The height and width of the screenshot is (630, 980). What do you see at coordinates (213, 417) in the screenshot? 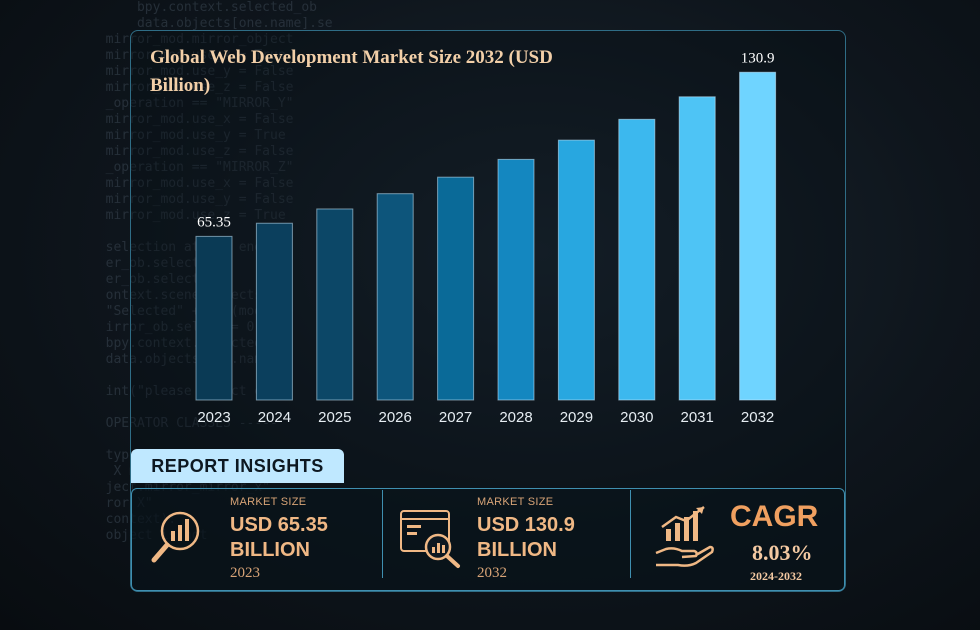
I see `x-tick-label: 2023` at bounding box center [213, 417].